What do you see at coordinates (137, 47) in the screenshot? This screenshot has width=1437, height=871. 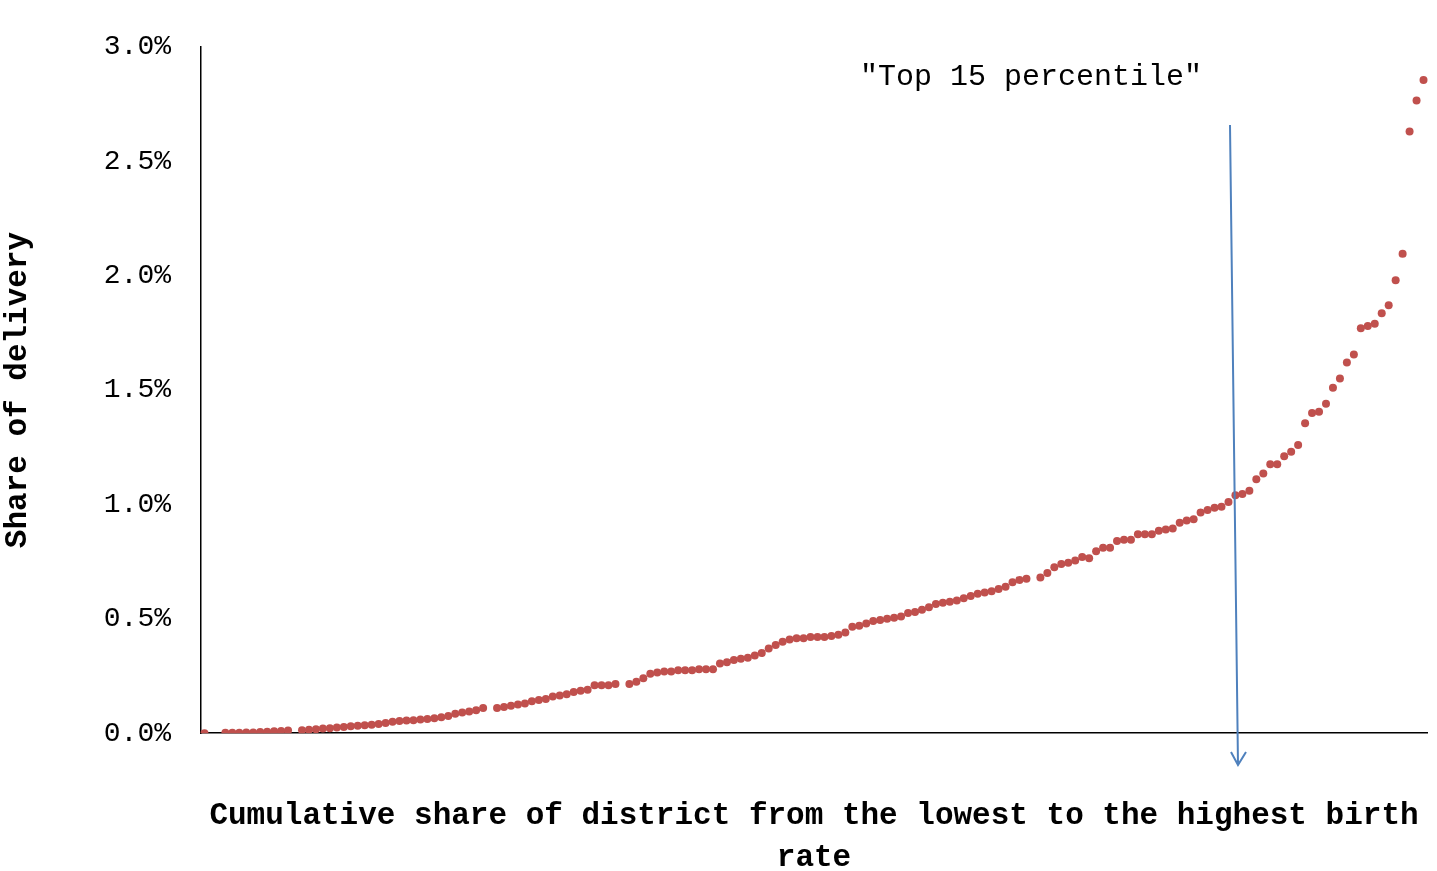 I see `y-tick-label: 3.0%` at bounding box center [137, 47].